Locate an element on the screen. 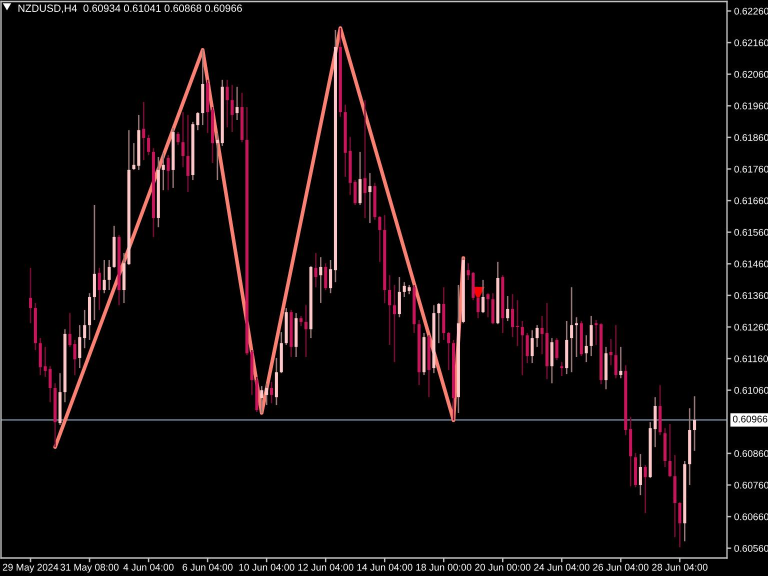  y-tick-label: 0.61160 is located at coordinates (751, 358).